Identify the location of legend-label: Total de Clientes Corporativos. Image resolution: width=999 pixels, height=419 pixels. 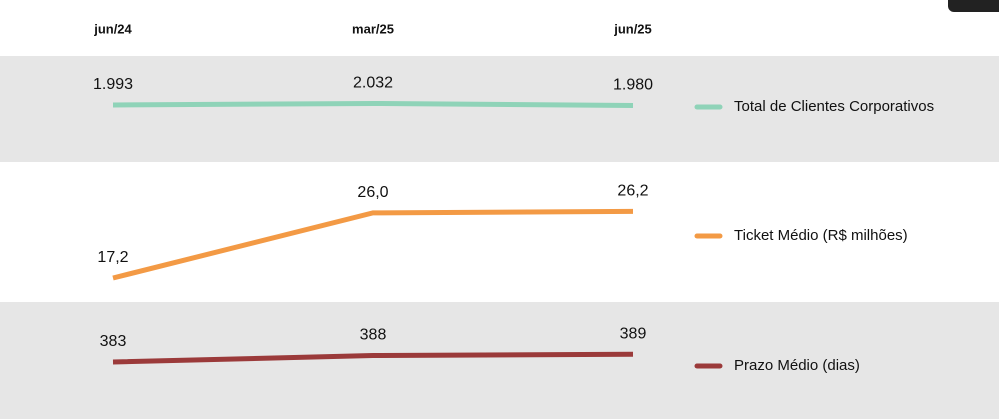
(834, 106).